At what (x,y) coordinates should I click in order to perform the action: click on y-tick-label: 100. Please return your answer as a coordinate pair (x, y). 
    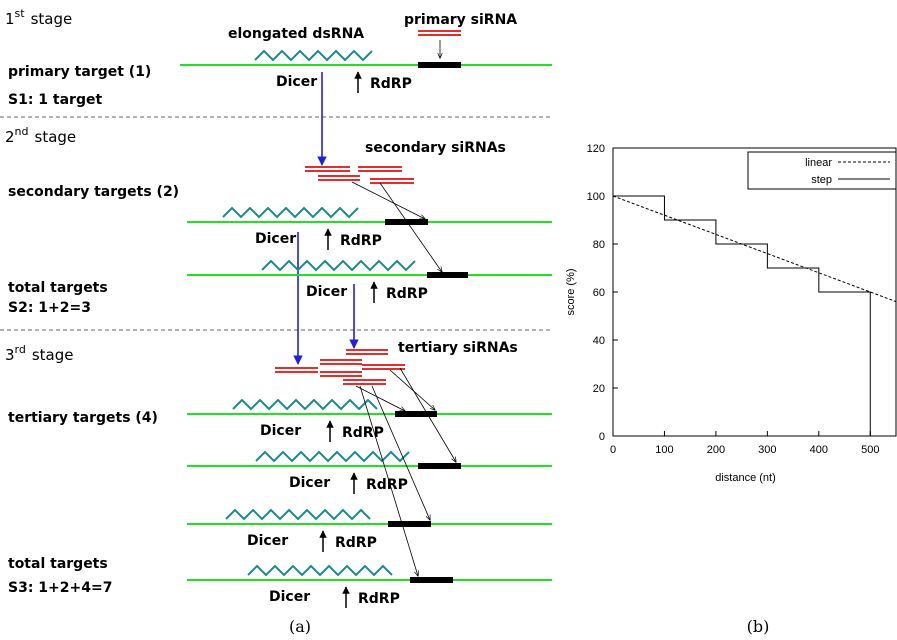
    Looking at the image, I should click on (596, 197).